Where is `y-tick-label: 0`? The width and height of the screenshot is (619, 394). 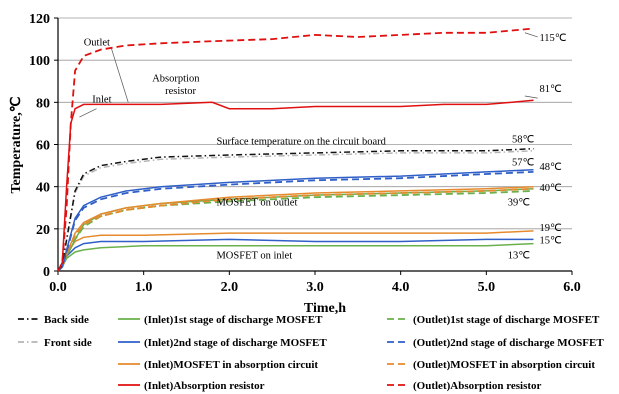 y-tick-label: 0 is located at coordinates (46, 272).